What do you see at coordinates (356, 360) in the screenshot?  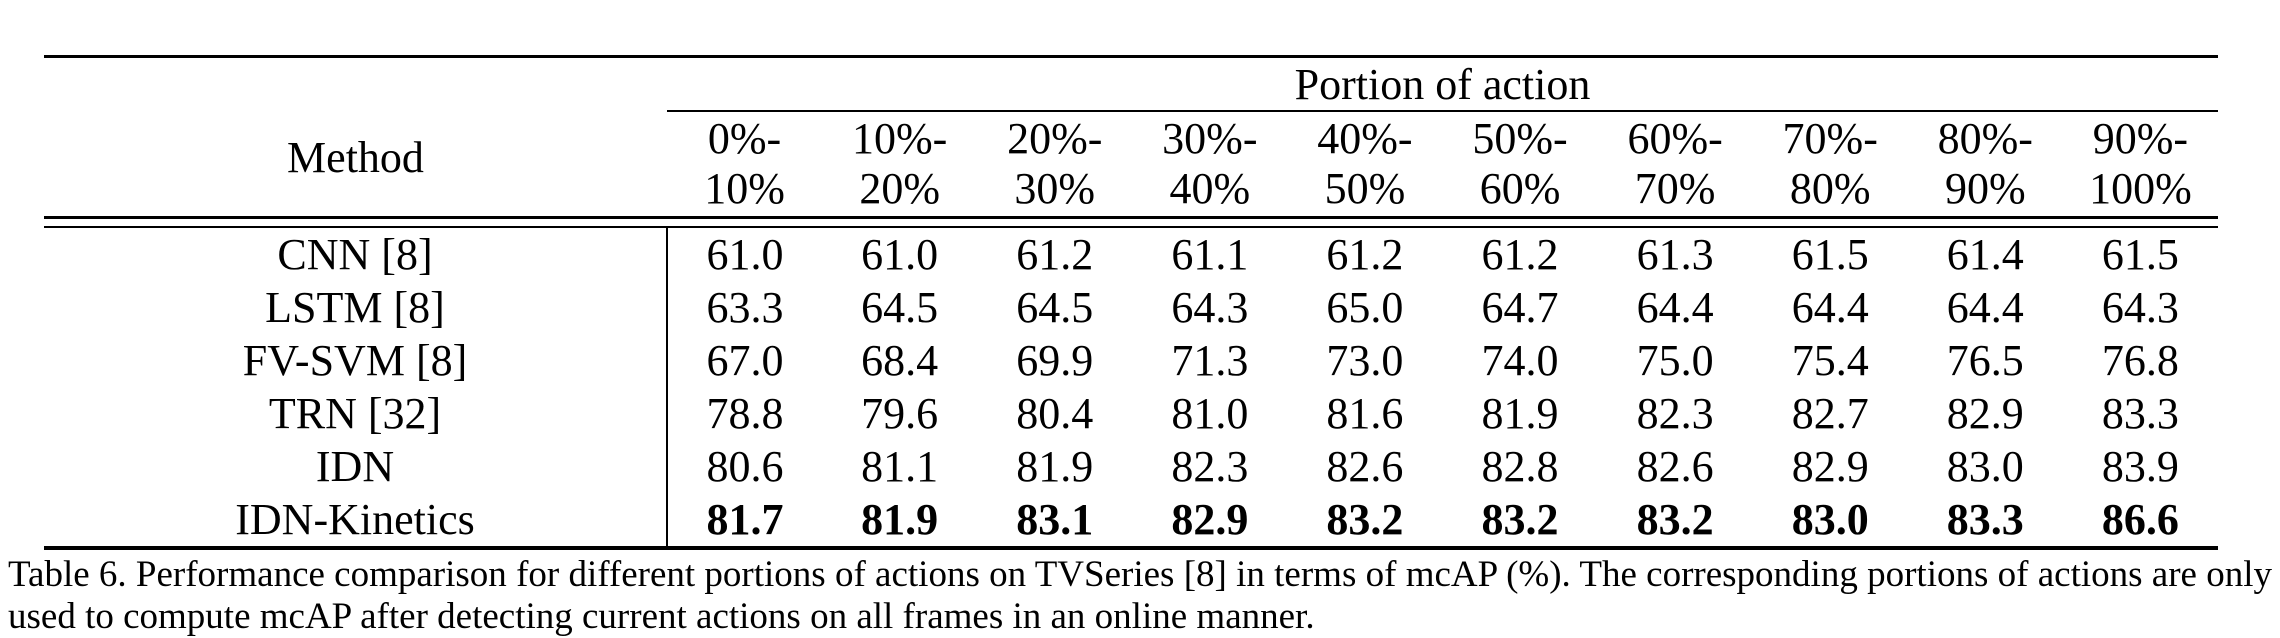 I see `method-cell: FV-SVM [8]` at bounding box center [356, 360].